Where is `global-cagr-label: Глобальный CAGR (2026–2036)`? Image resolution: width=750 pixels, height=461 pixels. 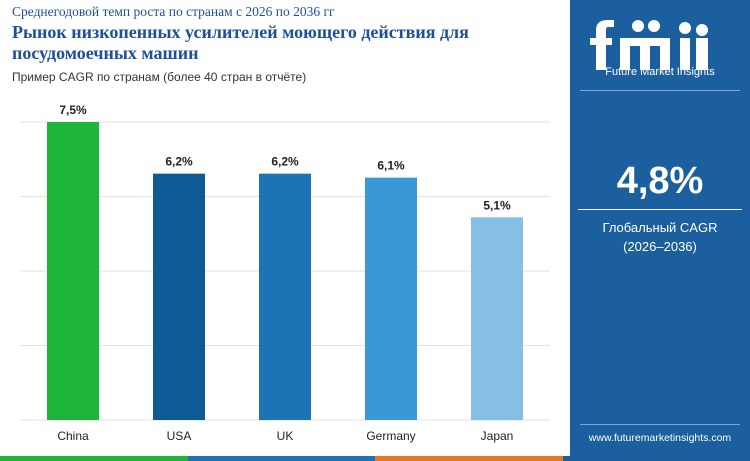 global-cagr-label: Глобальный CAGR (2026–2036) is located at coordinates (660, 237).